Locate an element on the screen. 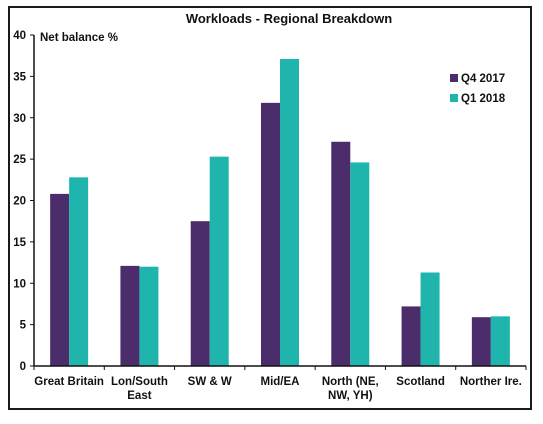 The width and height of the screenshot is (543, 424). y-tick-label: 40 is located at coordinates (19, 36).